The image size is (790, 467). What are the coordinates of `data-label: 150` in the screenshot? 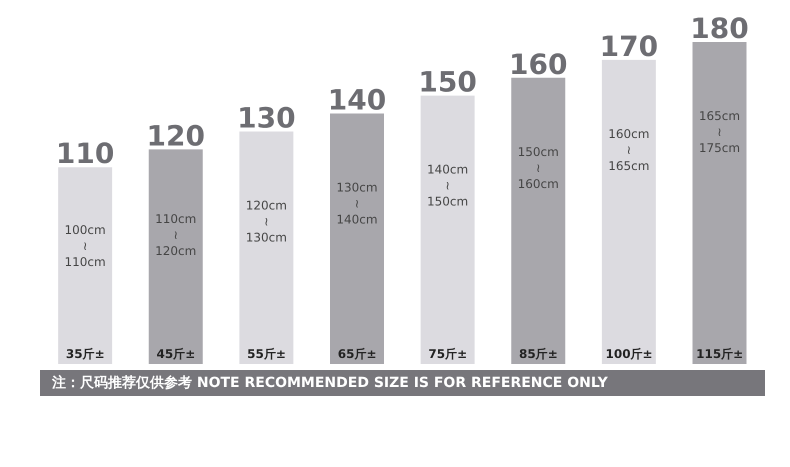 It's located at (447, 82).